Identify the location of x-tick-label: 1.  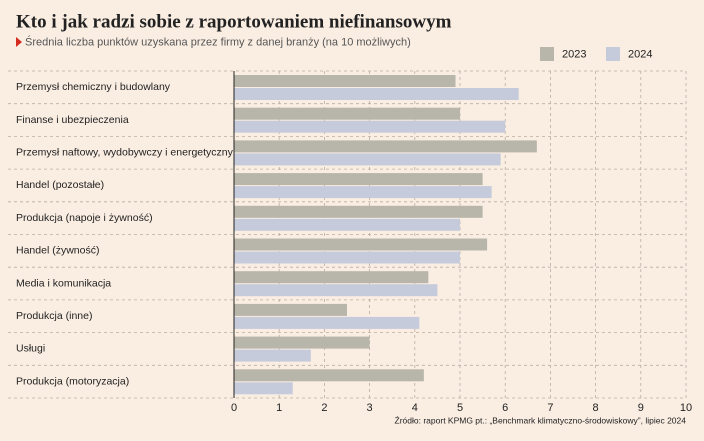
(279, 408).